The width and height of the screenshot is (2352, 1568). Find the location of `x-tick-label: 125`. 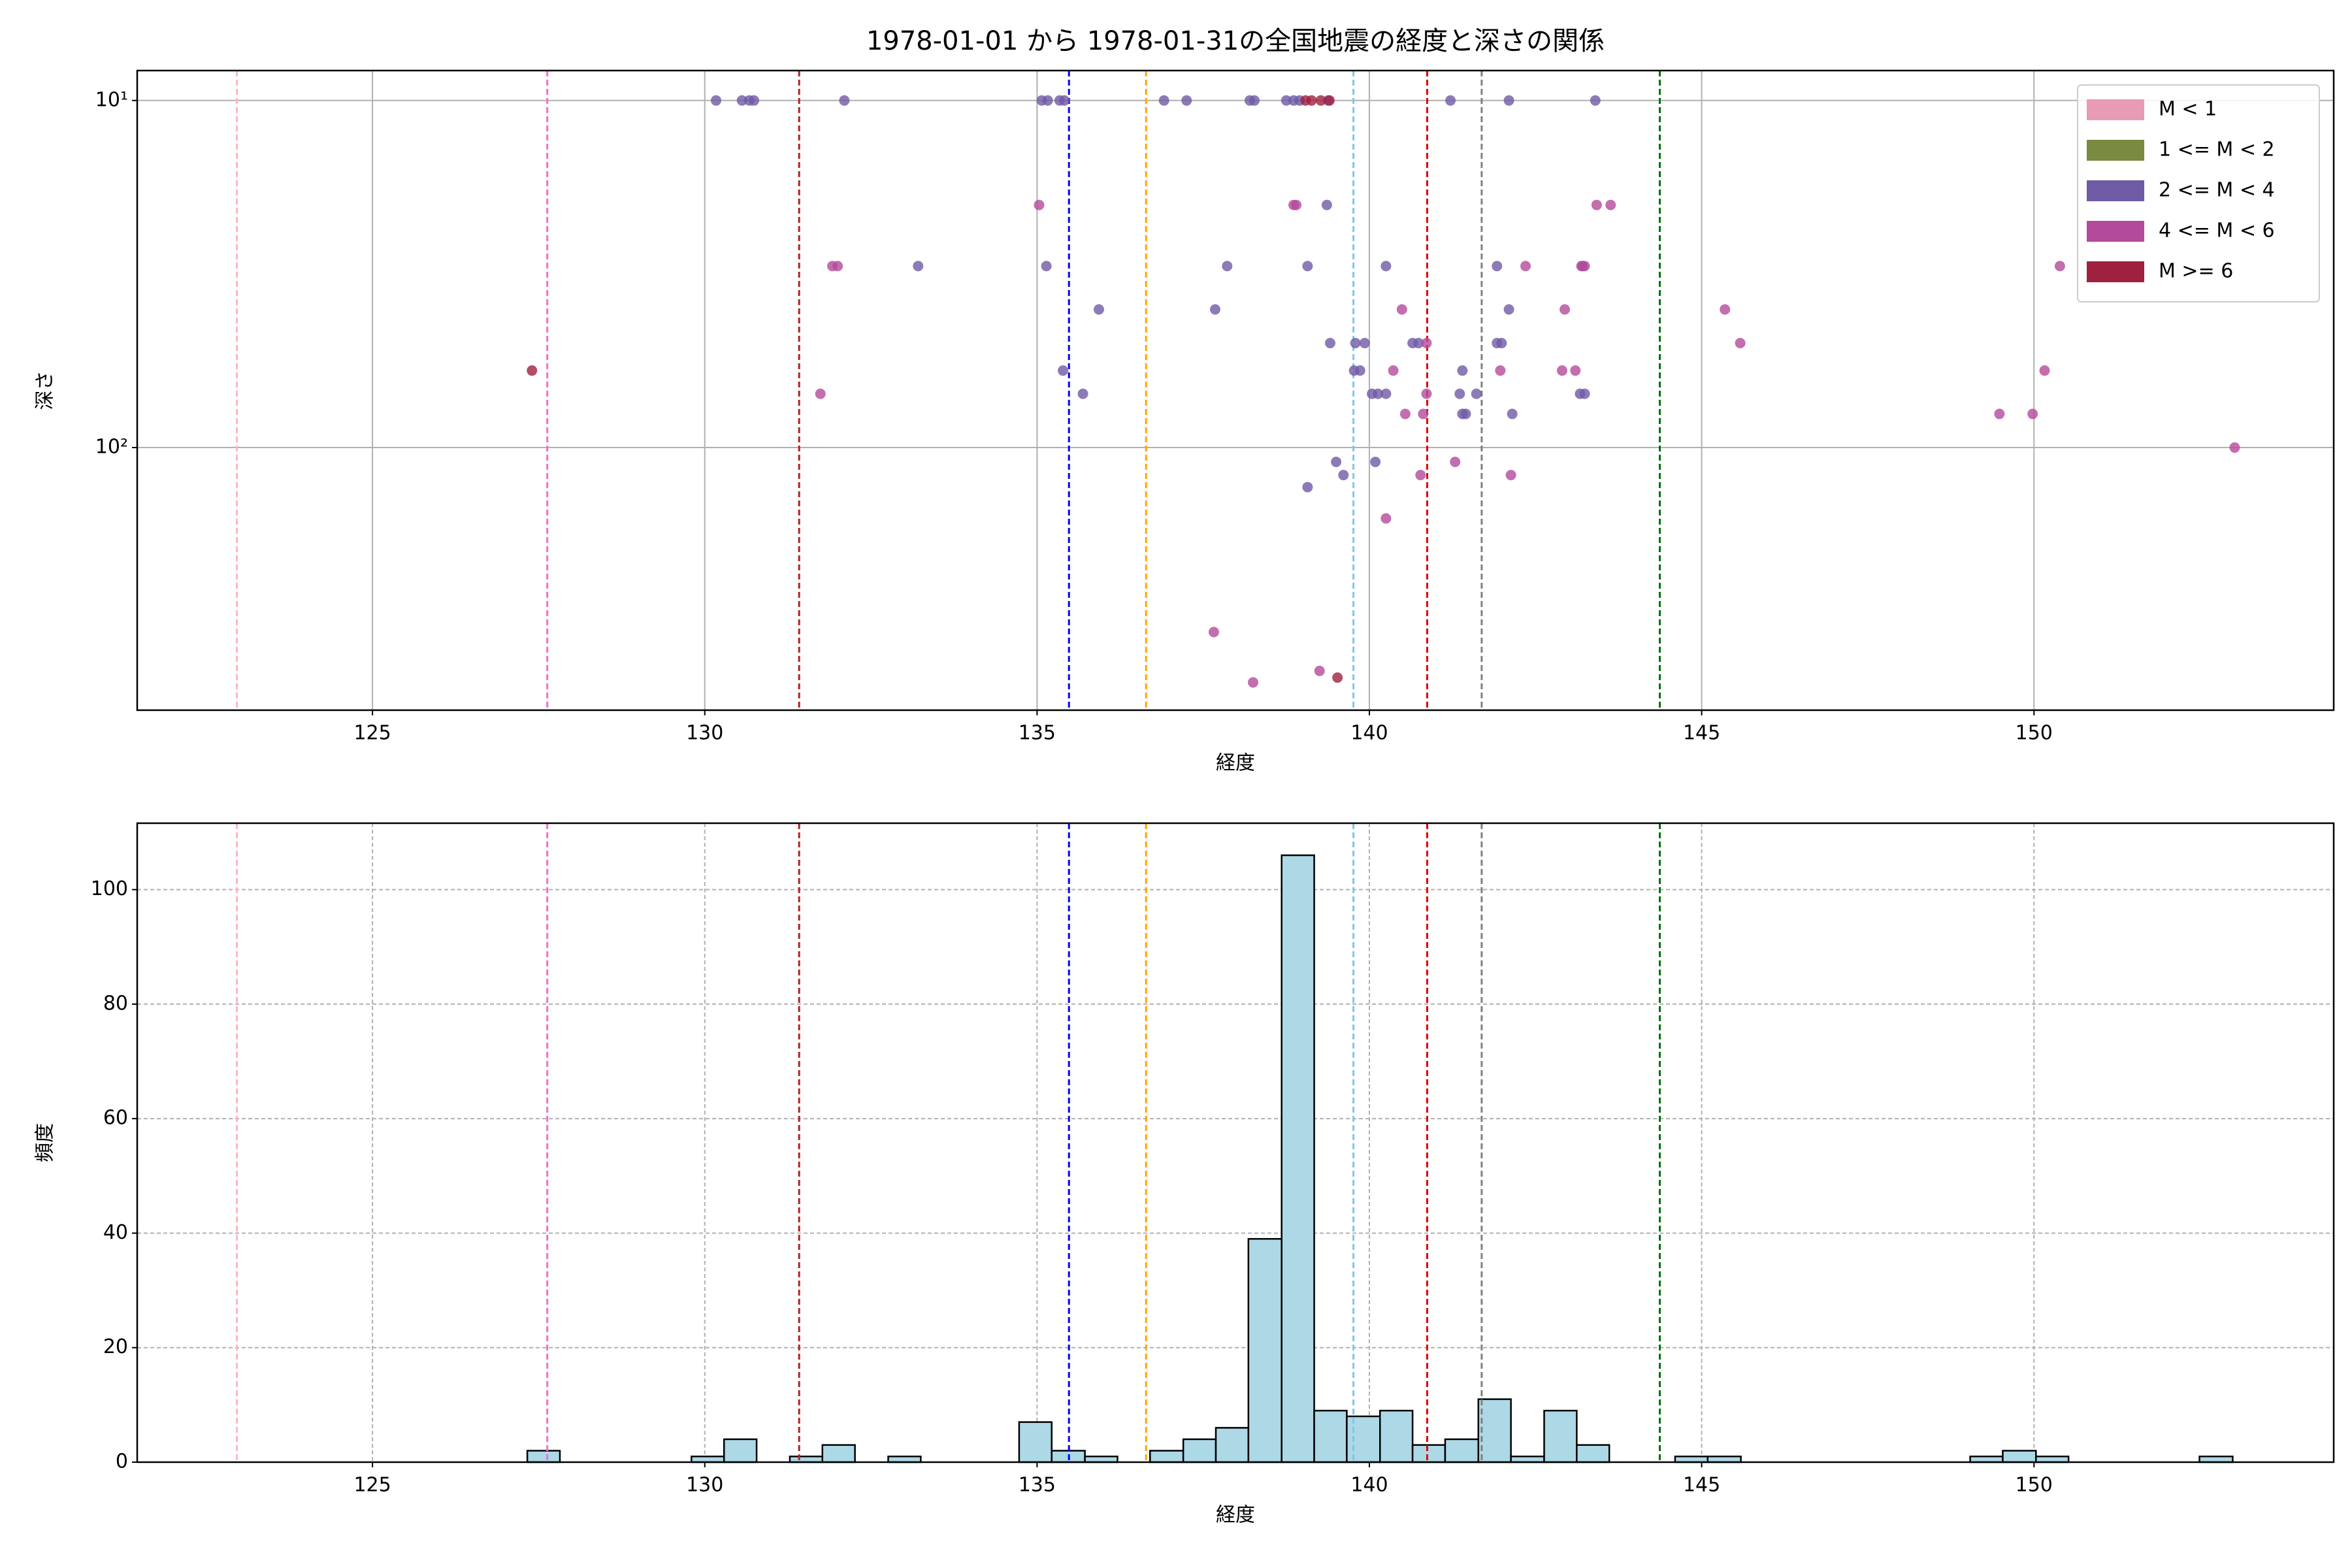

x-tick-label: 125 is located at coordinates (372, 733).